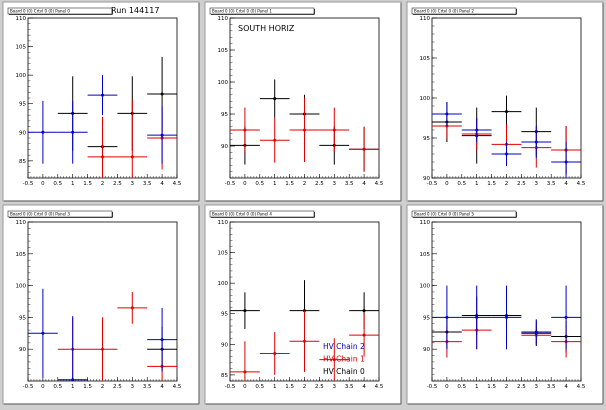 The image size is (606, 410). Describe the element at coordinates (266, 28) in the screenshot. I see `panel-annotation: SOUTH HORIZ` at that location.